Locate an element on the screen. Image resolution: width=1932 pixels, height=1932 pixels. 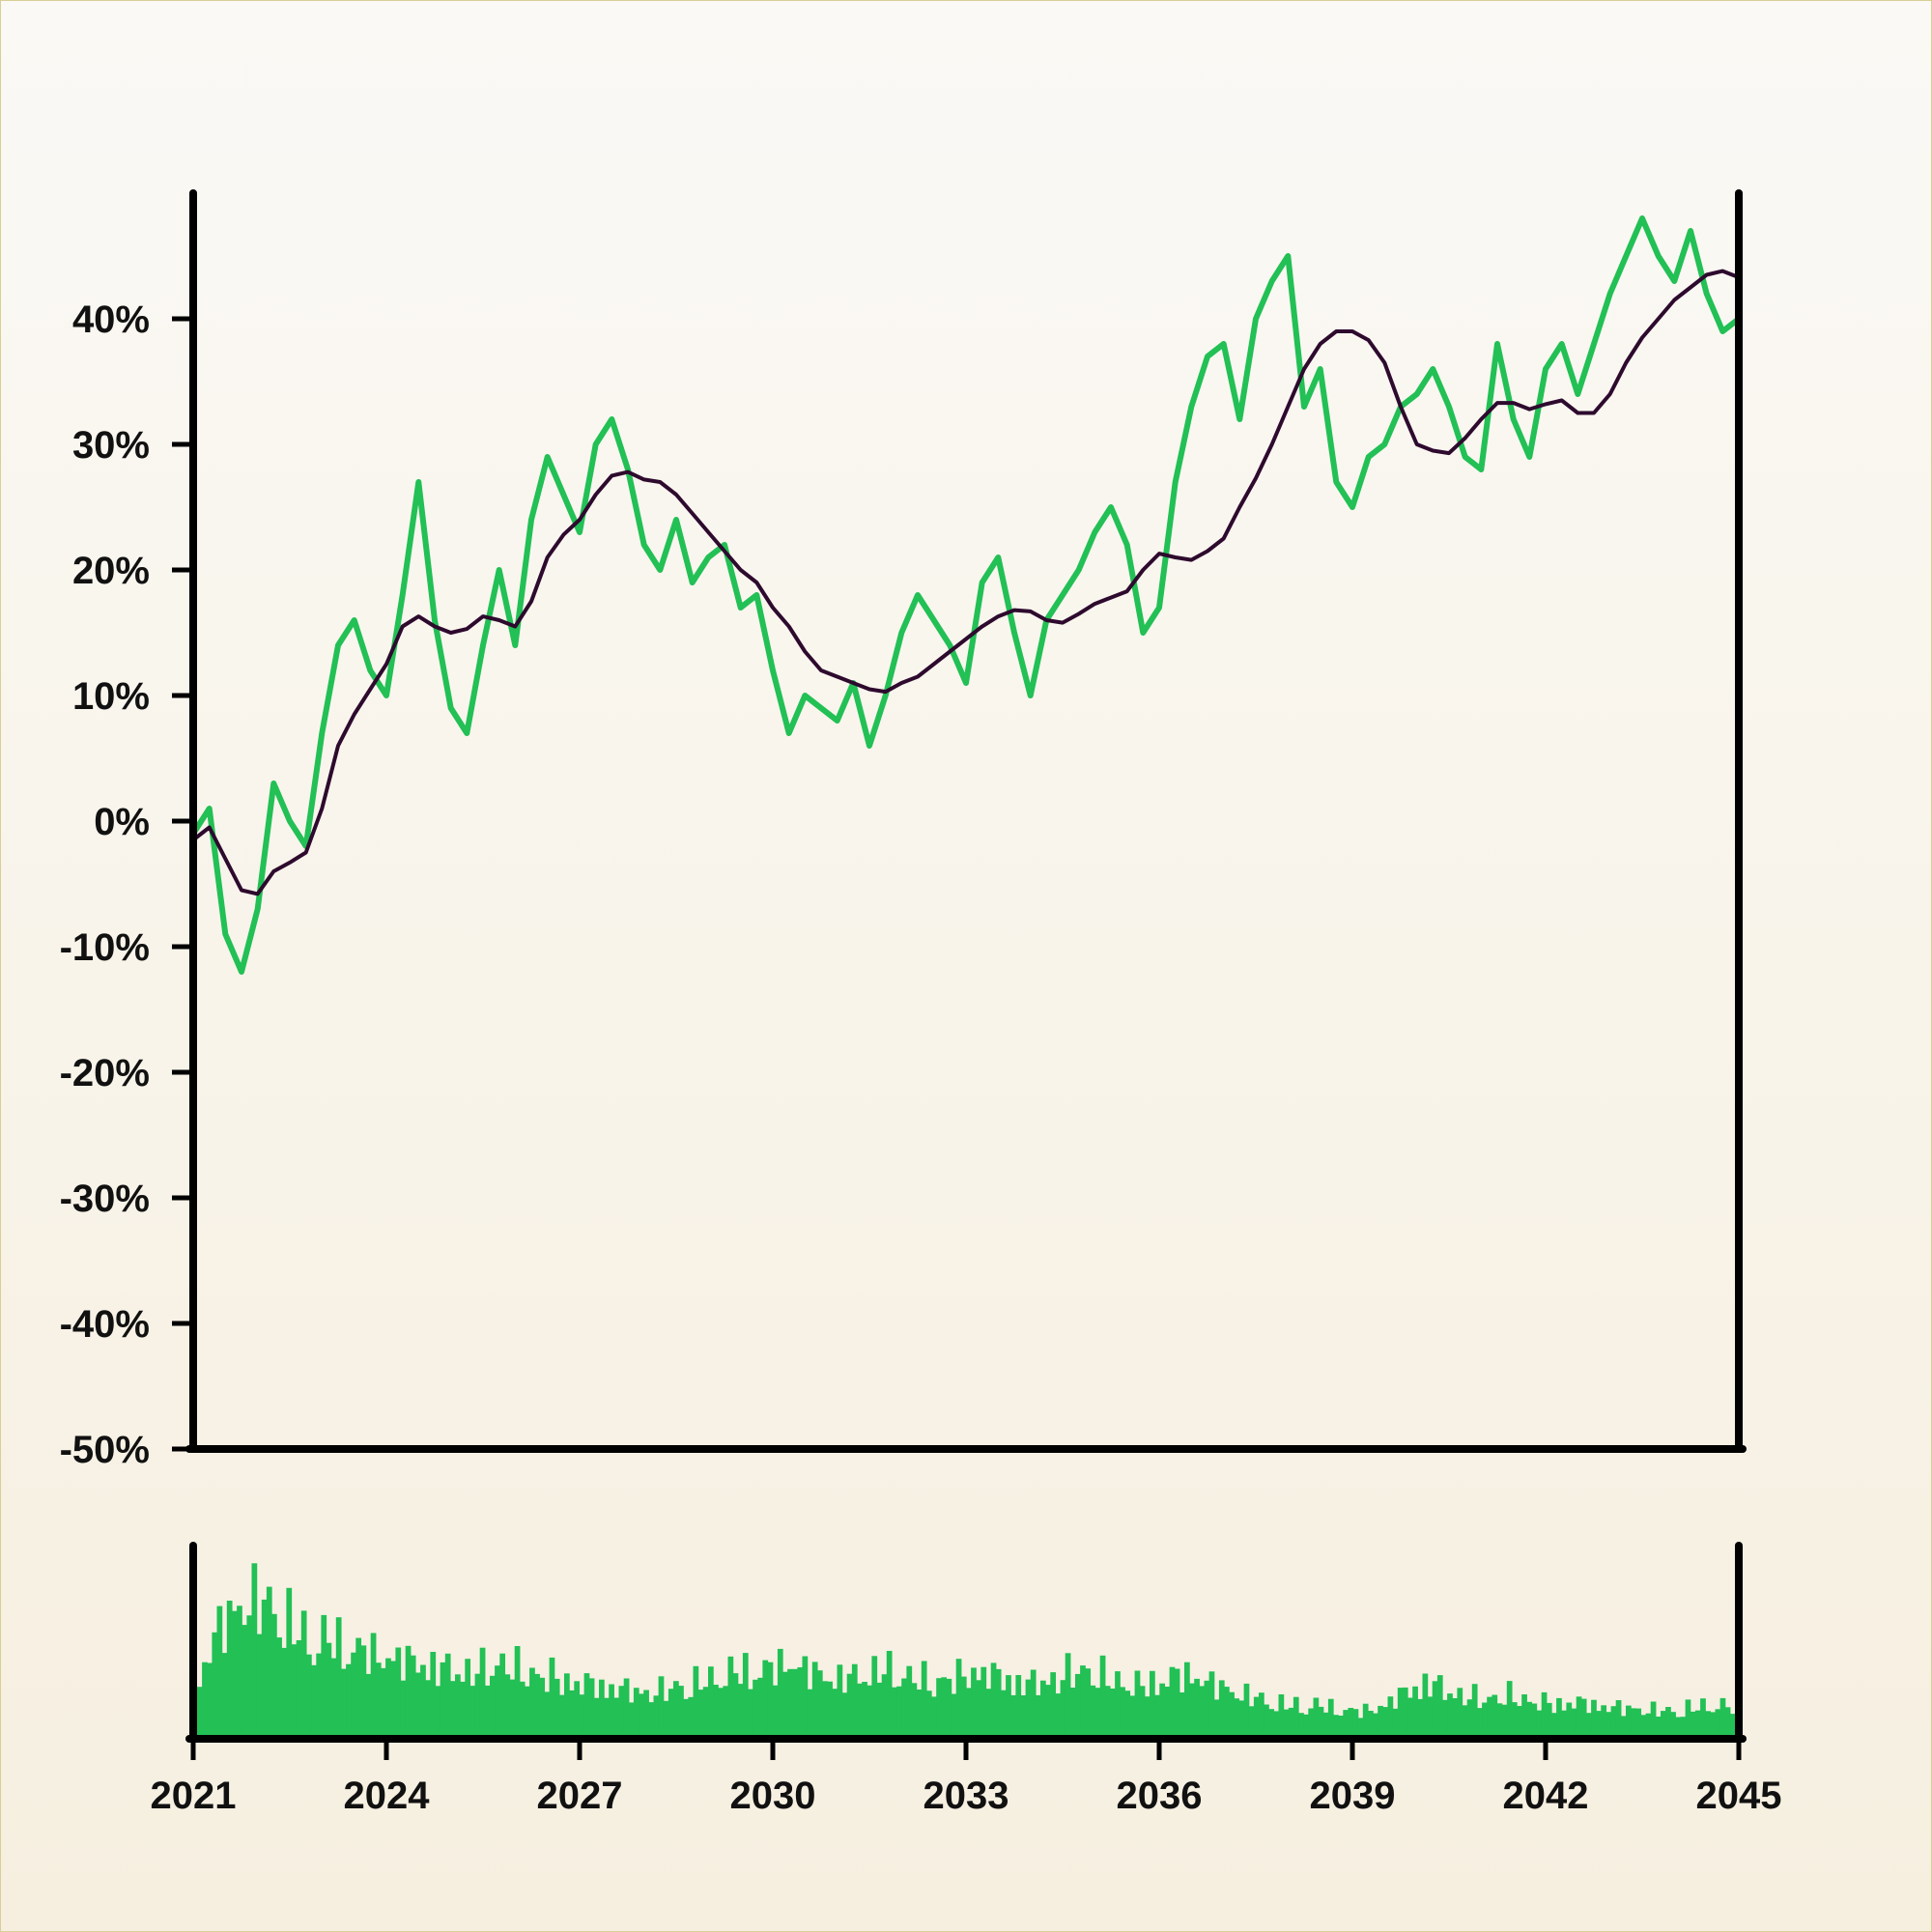
y-tick-label: -10% is located at coordinates (105, 947).